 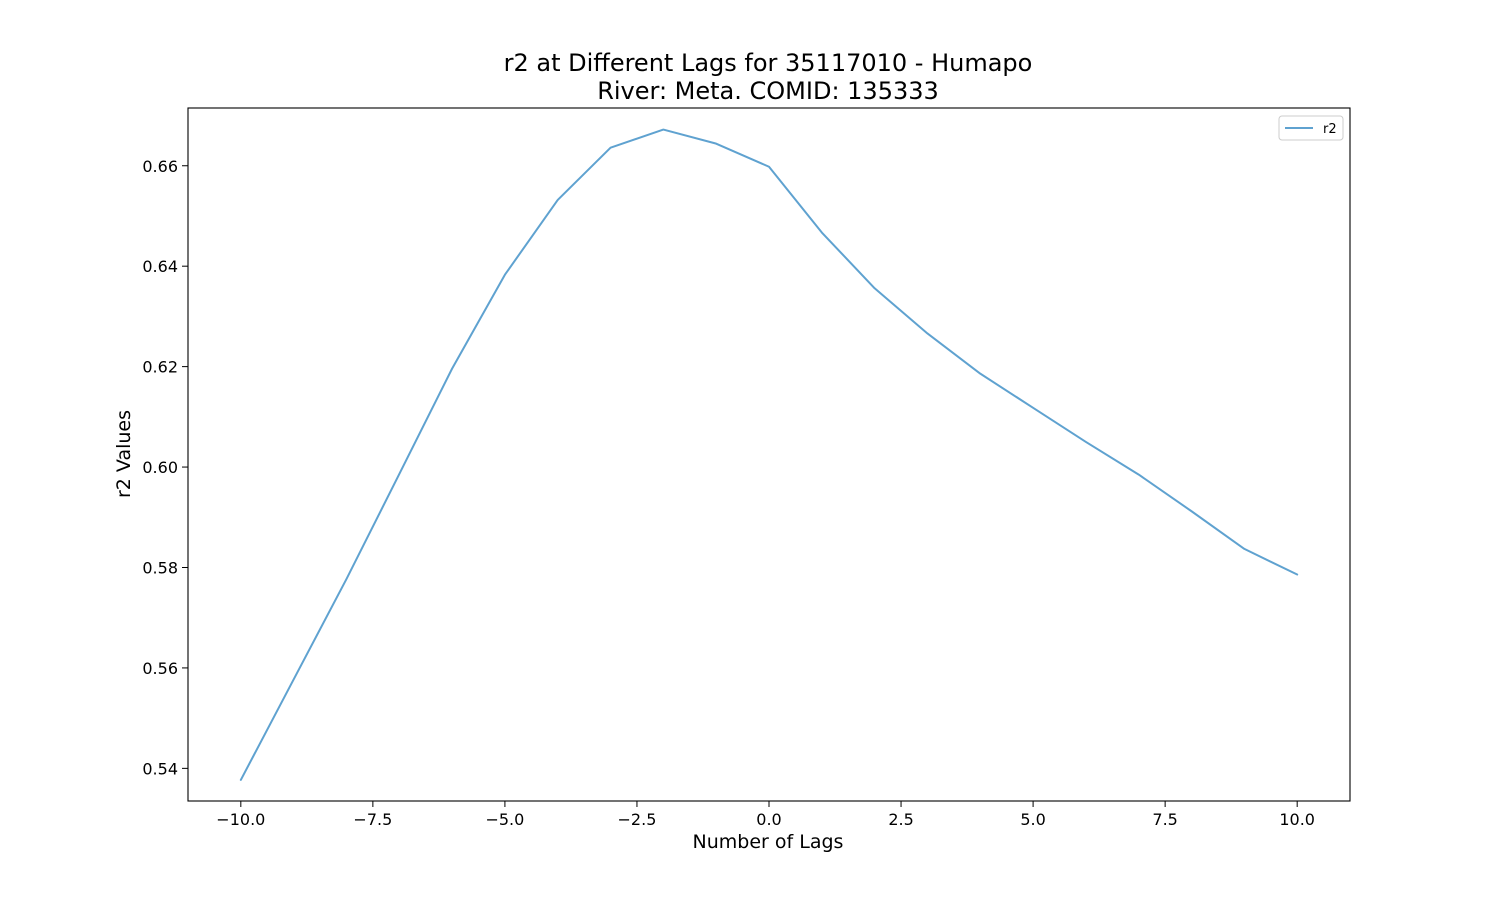 What do you see at coordinates (1330, 129) in the screenshot?
I see `legend-label-r2: r2` at bounding box center [1330, 129].